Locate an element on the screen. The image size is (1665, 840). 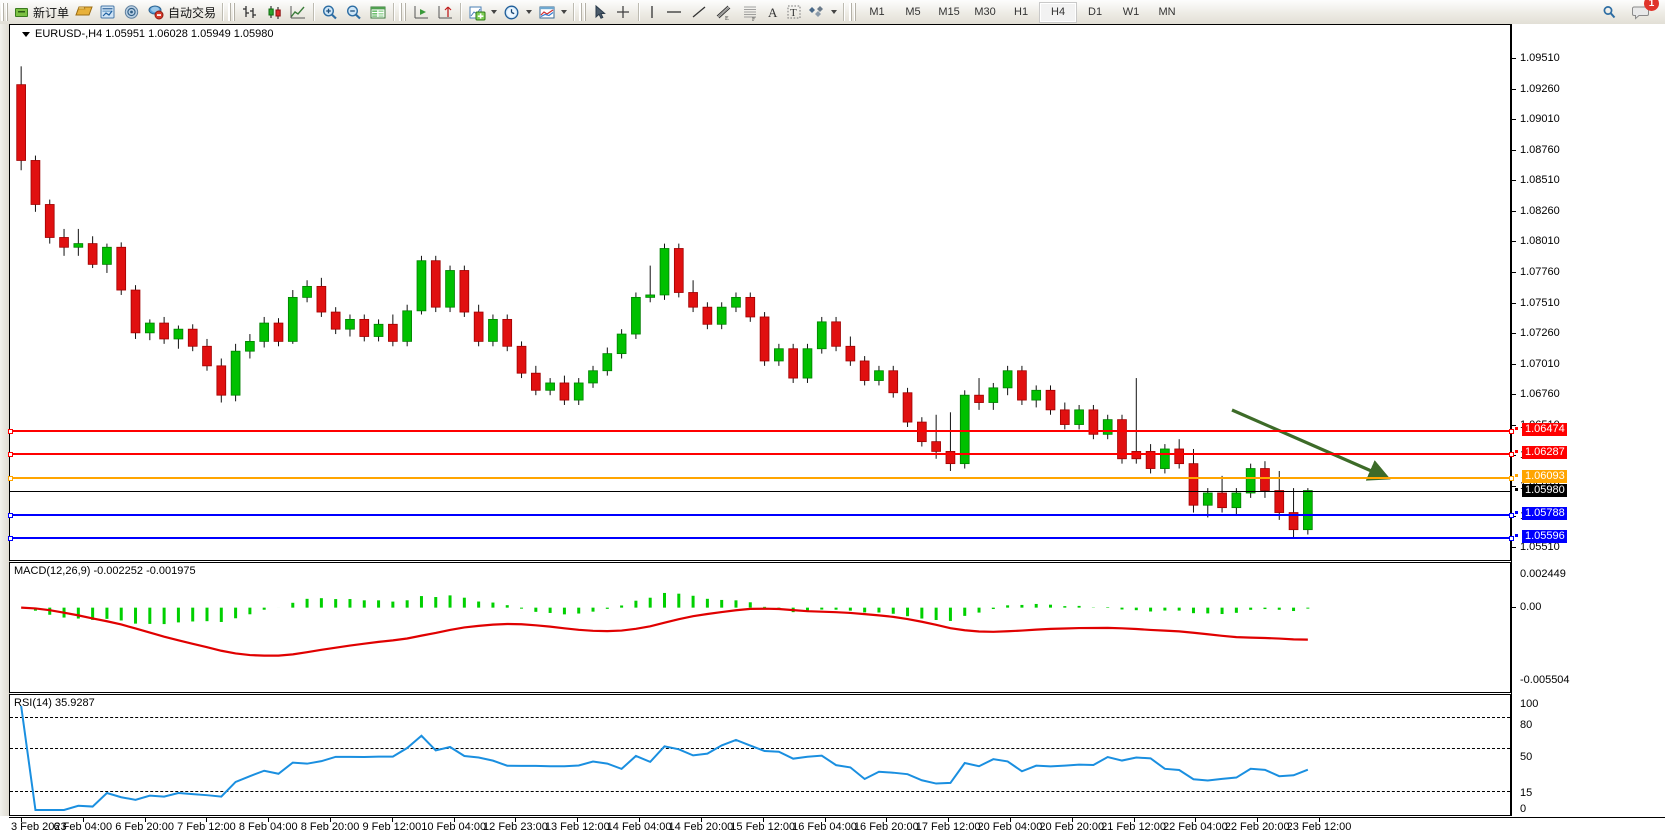
price-tag-106093: 1.06093 is located at coordinates (1540, 476).